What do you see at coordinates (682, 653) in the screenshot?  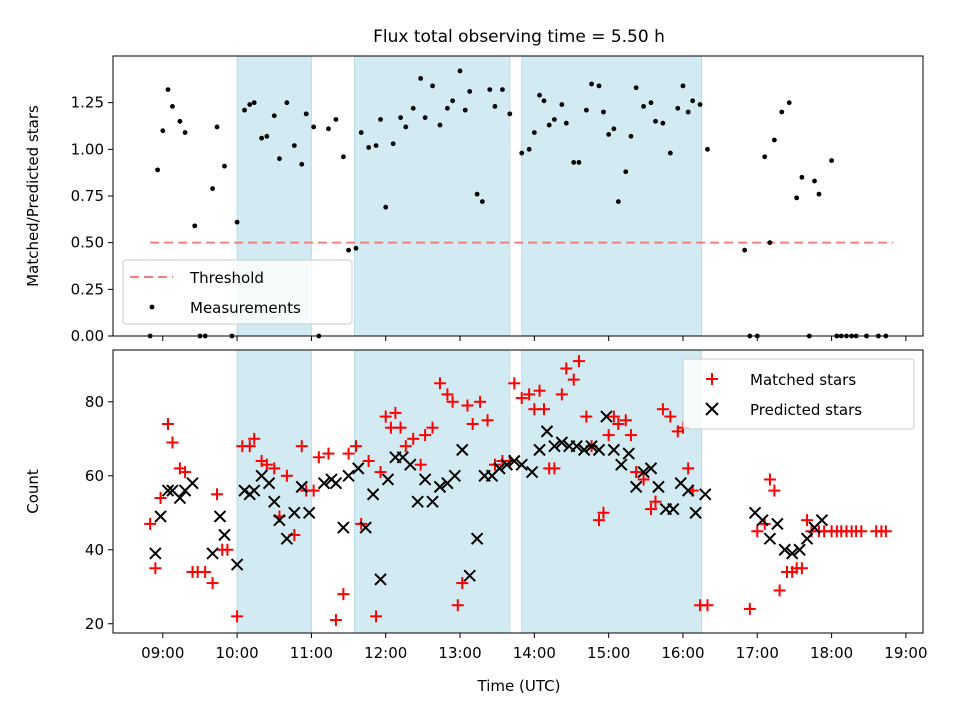 I see `x-tick-label: 16:00` at bounding box center [682, 653].